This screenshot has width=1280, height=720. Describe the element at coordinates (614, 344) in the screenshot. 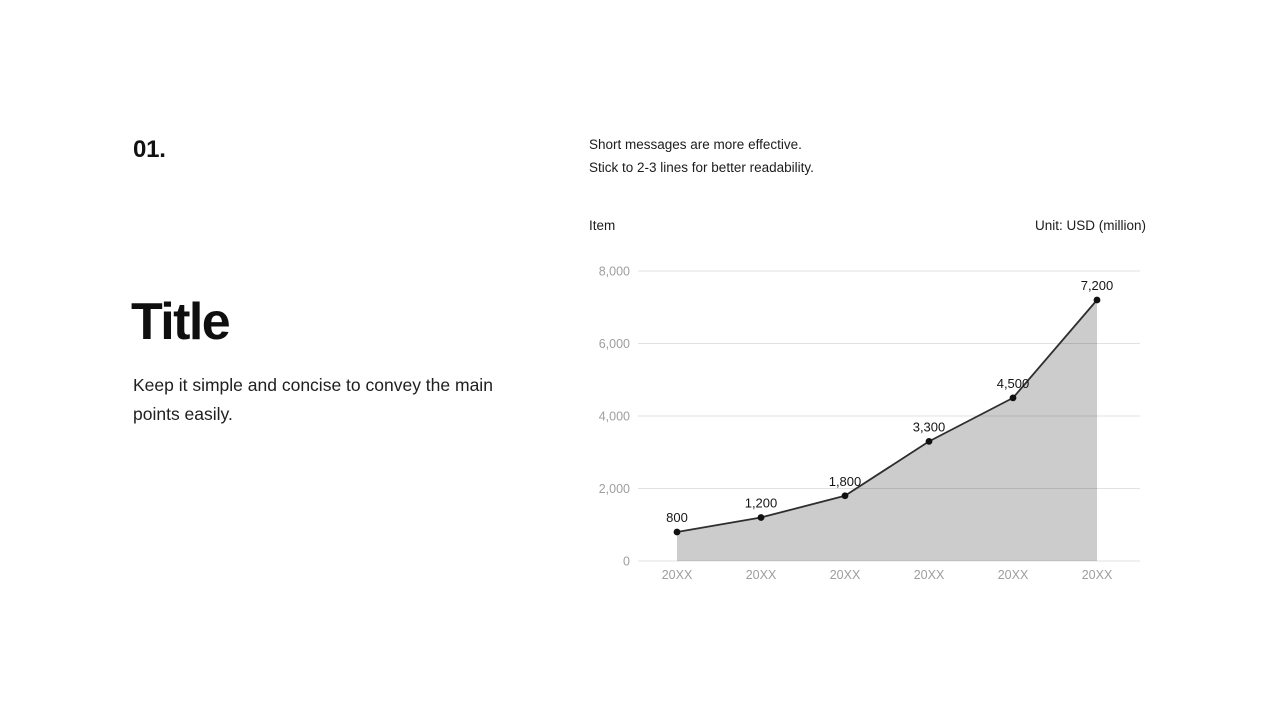

I see `y-axis-tick-label: 6,000` at that location.